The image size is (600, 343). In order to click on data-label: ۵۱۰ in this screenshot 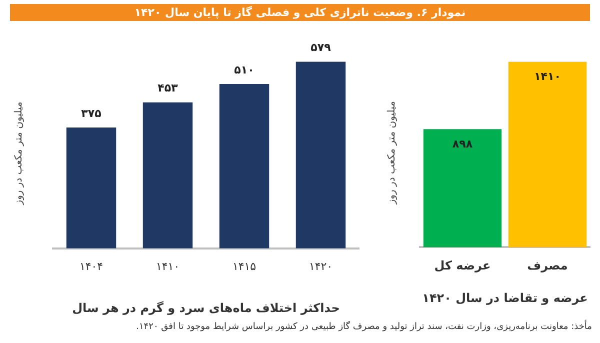, I will do `click(244, 69)`.